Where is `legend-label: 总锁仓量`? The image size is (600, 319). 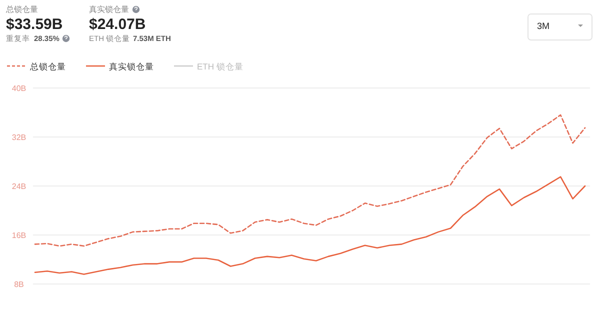 legend-label: 总锁仓量 is located at coordinates (47, 67).